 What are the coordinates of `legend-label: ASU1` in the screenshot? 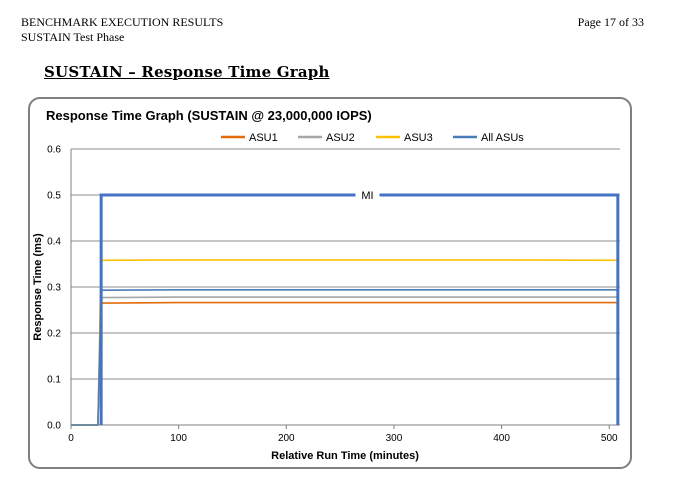 It's located at (263, 138).